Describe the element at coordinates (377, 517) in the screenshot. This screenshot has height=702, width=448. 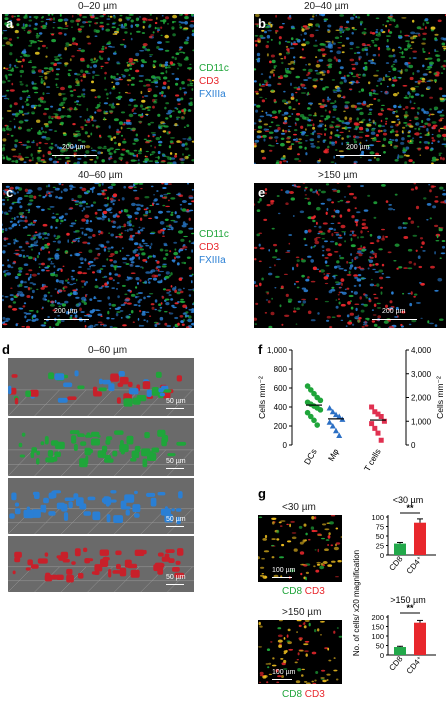
I see `y-tick-label: 100` at that location.